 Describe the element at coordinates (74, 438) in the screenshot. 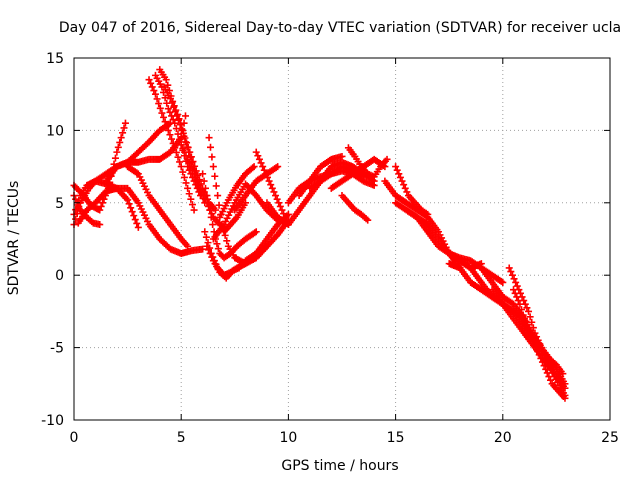

I see `x-tick-label: 0` at that location.